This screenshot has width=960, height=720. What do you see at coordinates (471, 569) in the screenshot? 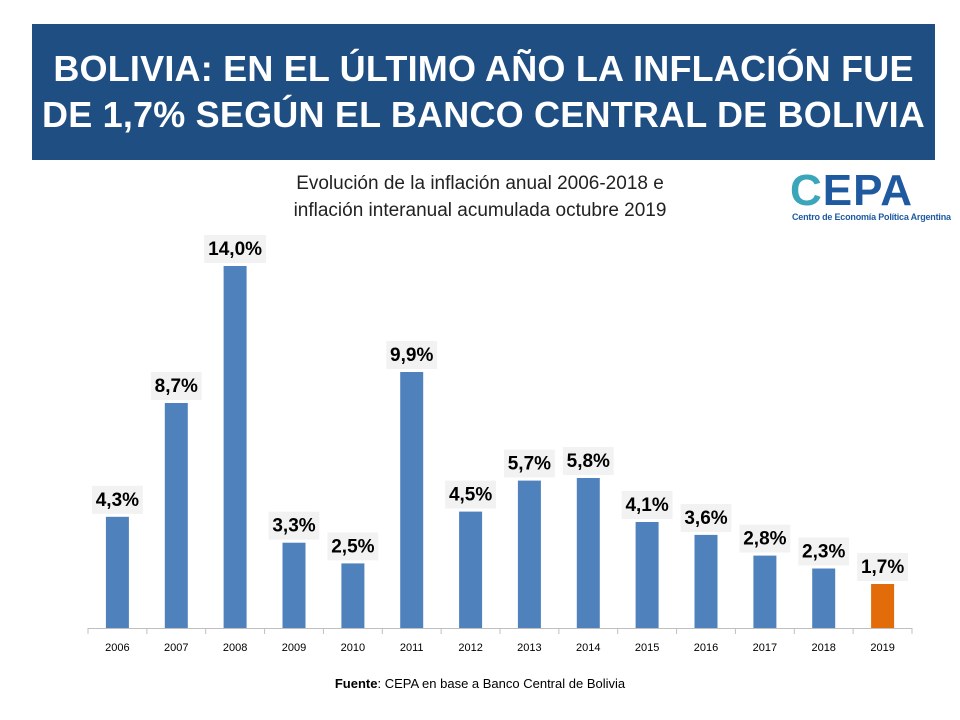
I see `bar-2012` at bounding box center [471, 569].